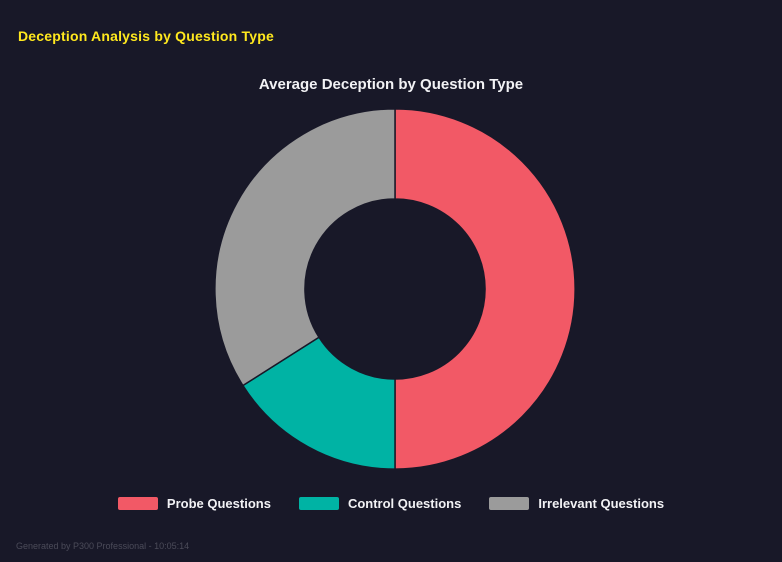 The height and width of the screenshot is (562, 782). Describe the element at coordinates (391, 84) in the screenshot. I see `chart-title: Average Deception by Question Type` at that location.